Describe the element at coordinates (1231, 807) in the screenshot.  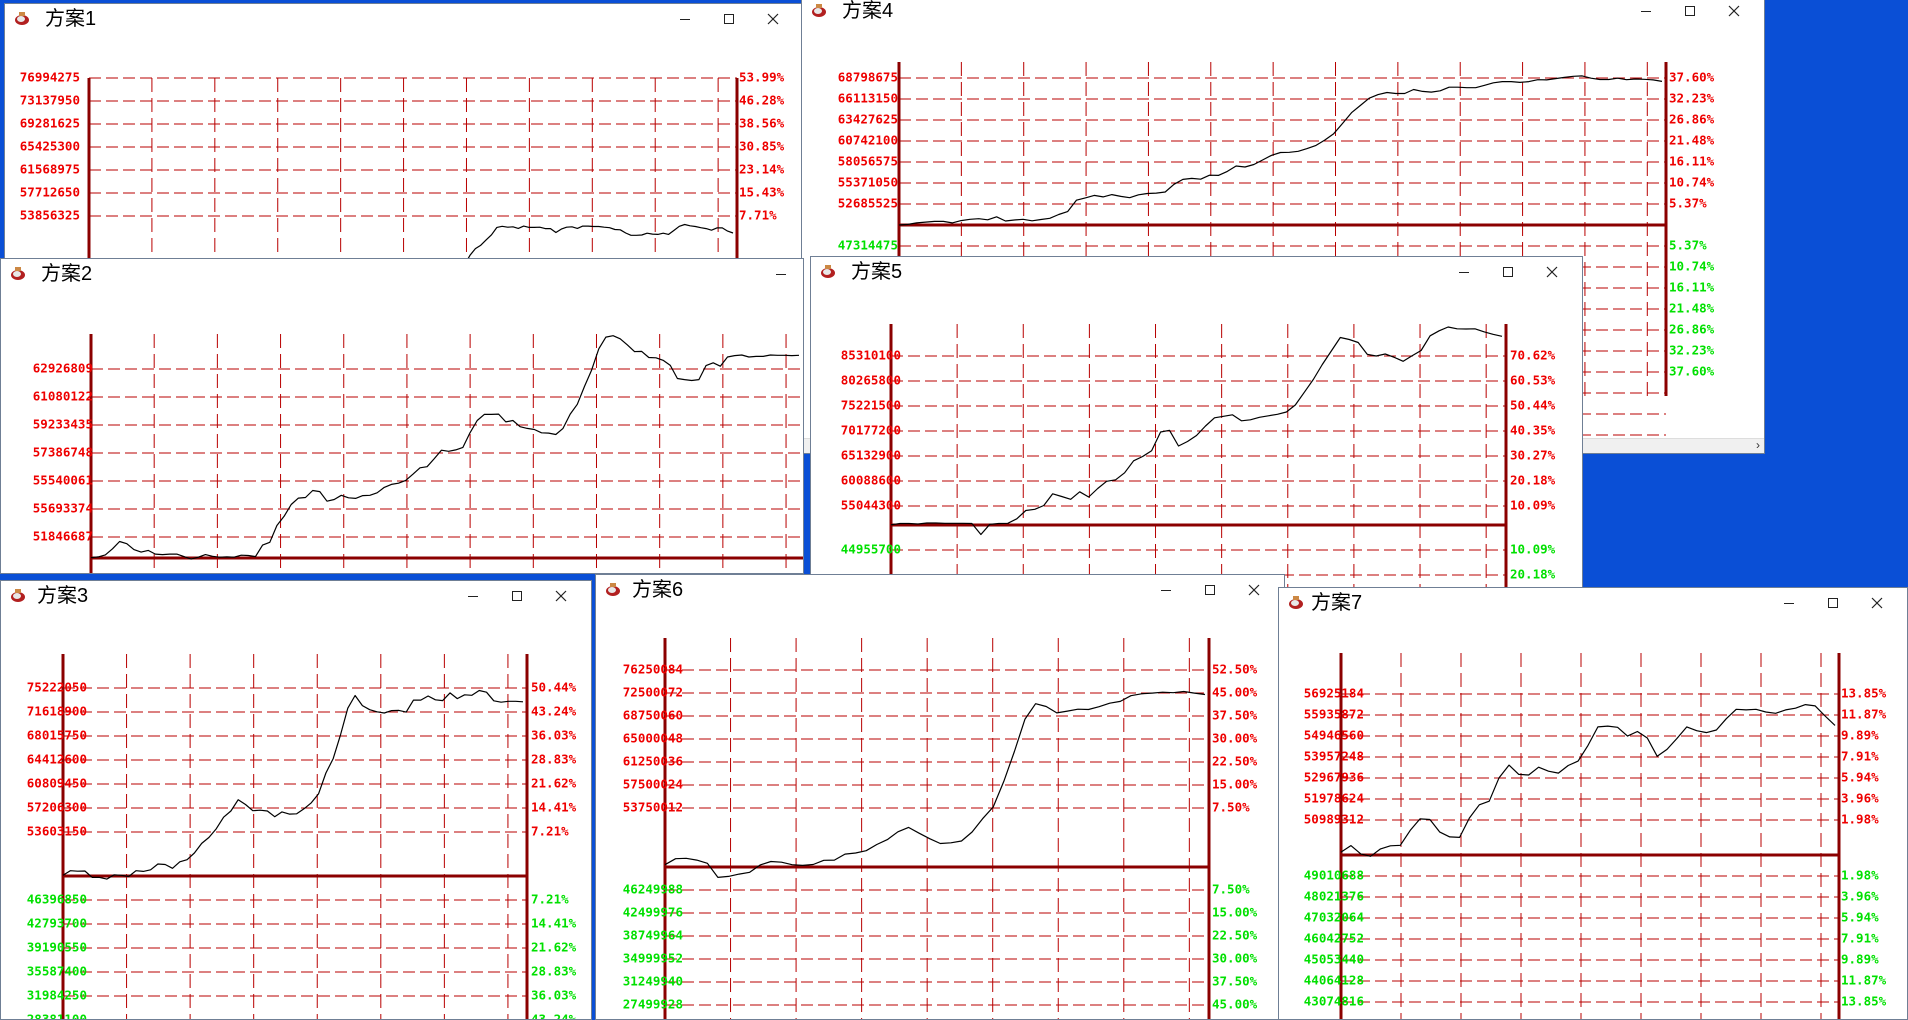
I see `right-tick-label: 7.50%` at that location.